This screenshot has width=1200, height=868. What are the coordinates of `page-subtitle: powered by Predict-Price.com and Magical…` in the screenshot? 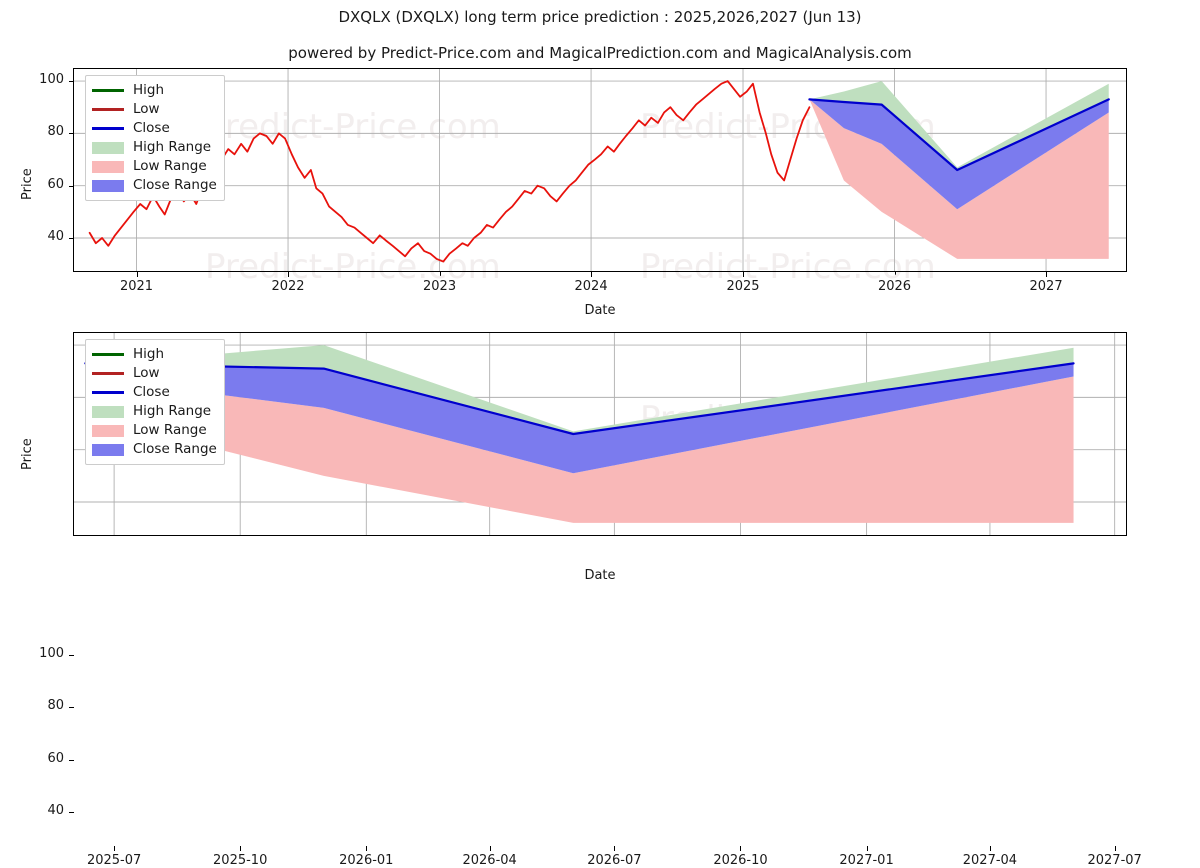 It's located at (600, 53).